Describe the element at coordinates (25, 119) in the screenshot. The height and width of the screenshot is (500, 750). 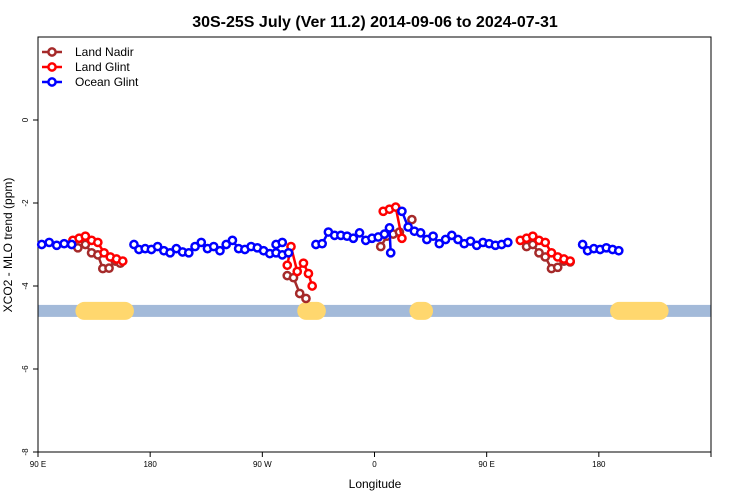
I see `y-tick-label: 0` at that location.